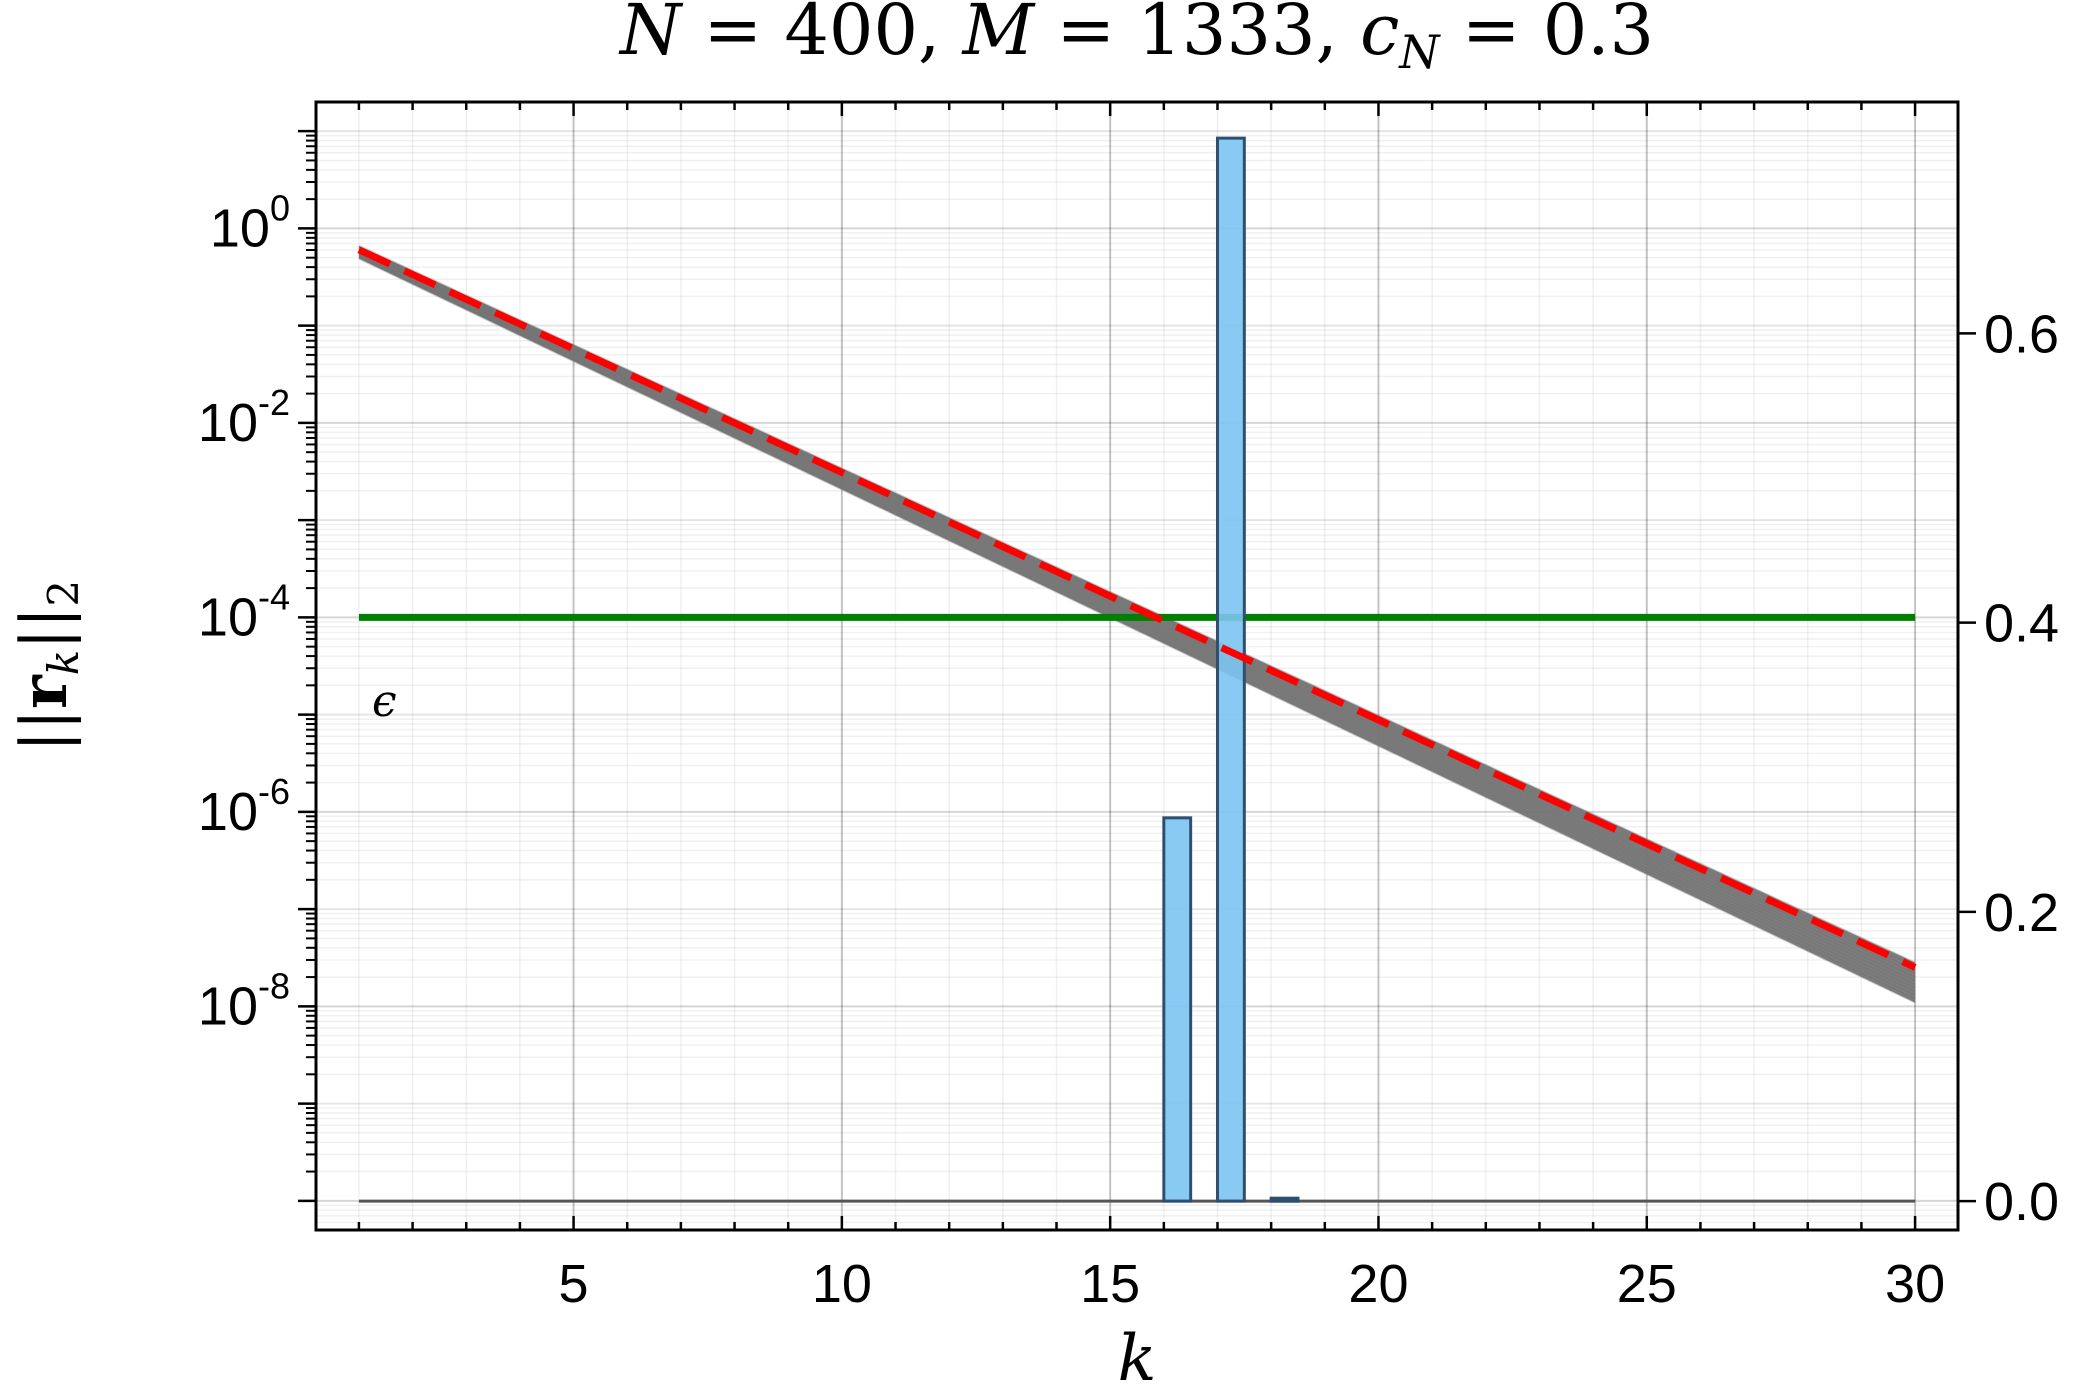  What do you see at coordinates (1110, 1284) in the screenshot?
I see `x-tick-label: 15` at bounding box center [1110, 1284].